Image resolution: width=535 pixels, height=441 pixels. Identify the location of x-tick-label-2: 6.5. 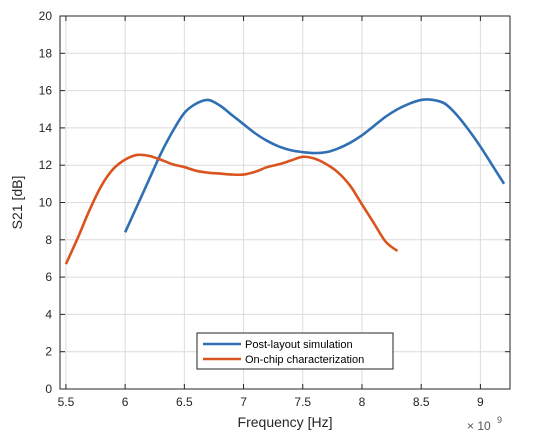
(184, 402).